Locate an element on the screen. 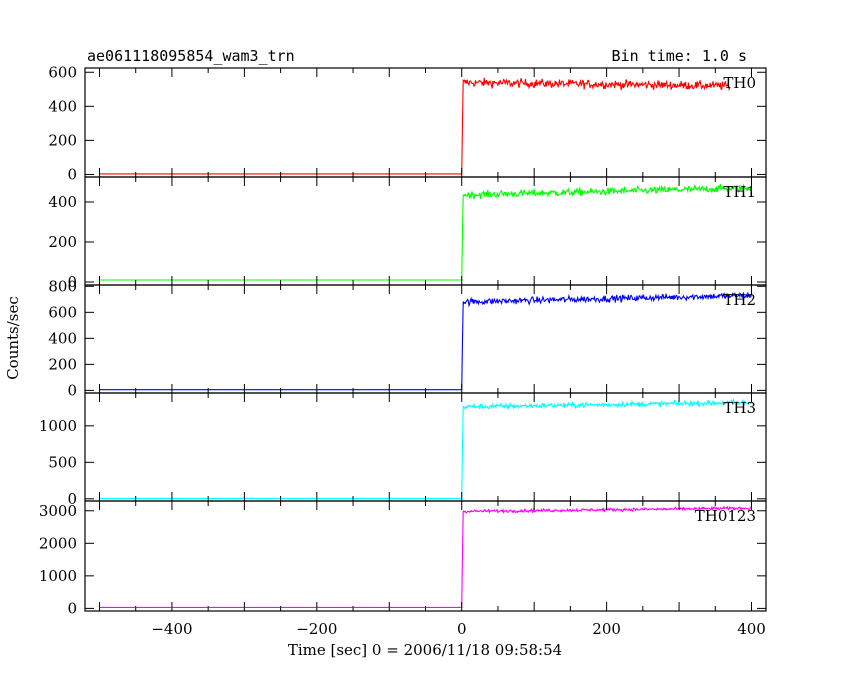 Image resolution: width=850 pixels, height=680 pixels. panel-frame-th0123 is located at coordinates (425, 556).